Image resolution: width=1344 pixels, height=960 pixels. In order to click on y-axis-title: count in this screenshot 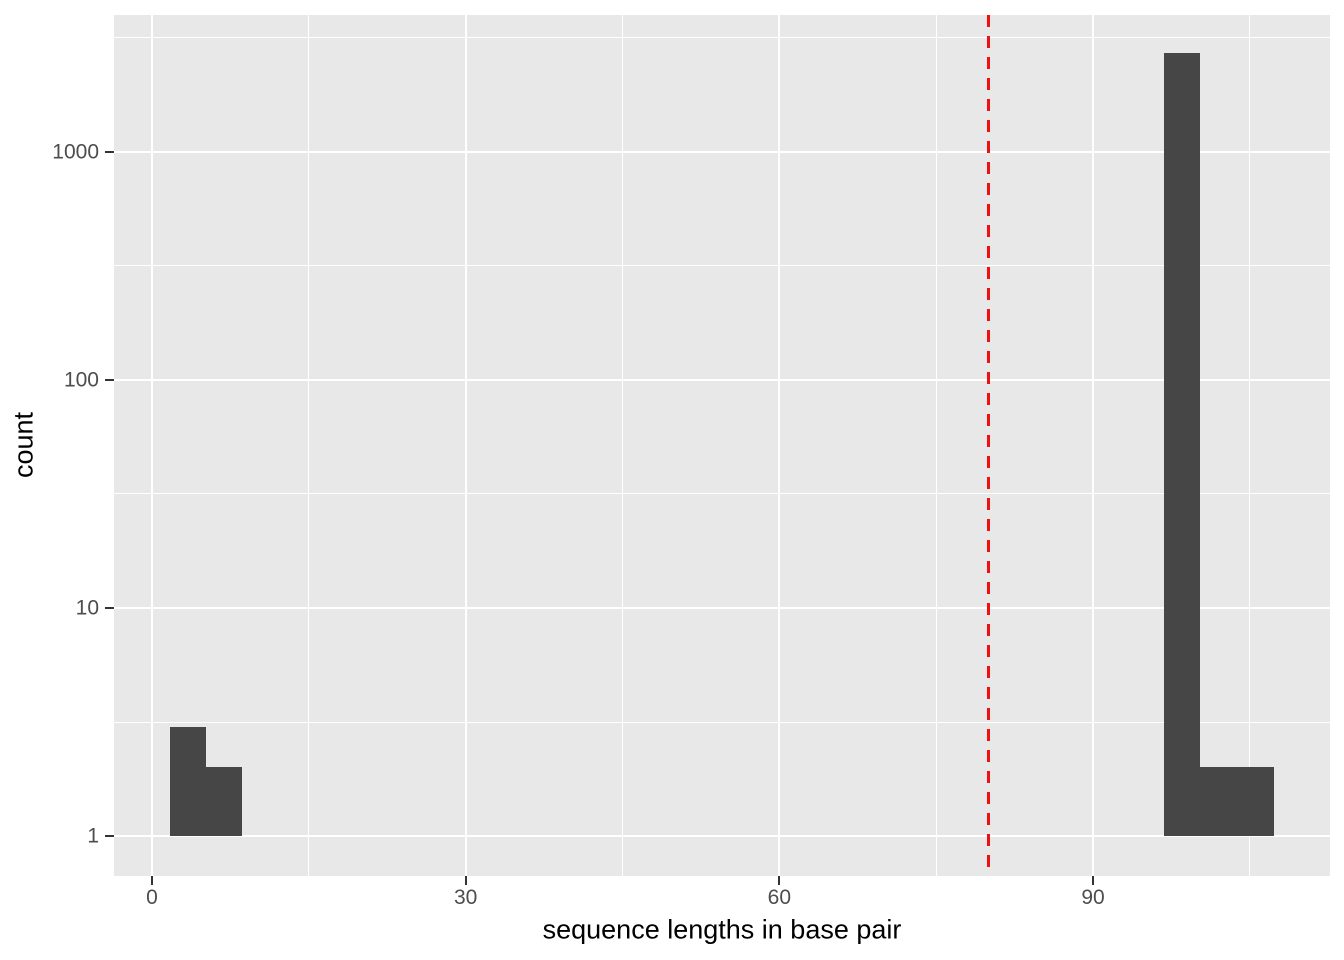, I will do `click(23, 445)`.